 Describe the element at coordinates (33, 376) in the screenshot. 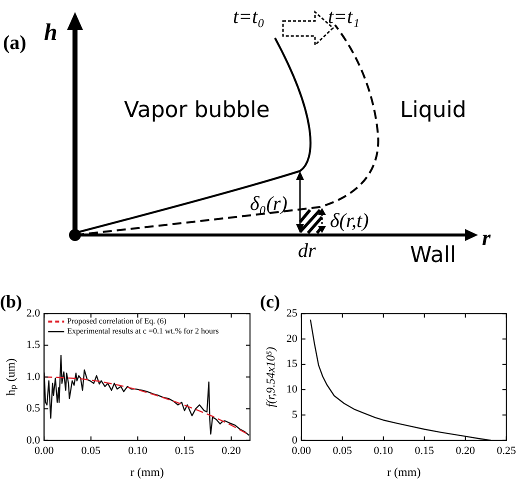

I see `y-tick-label: 1.0` at that location.